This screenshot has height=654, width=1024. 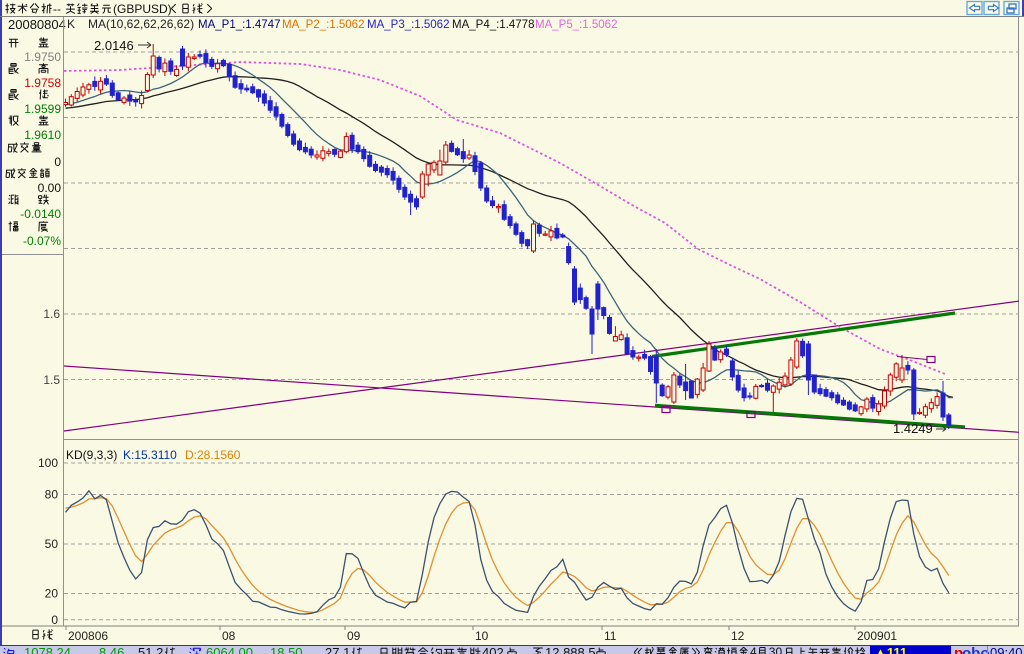 I want to click on svg-text: 1.9750, so click(x=42, y=57).